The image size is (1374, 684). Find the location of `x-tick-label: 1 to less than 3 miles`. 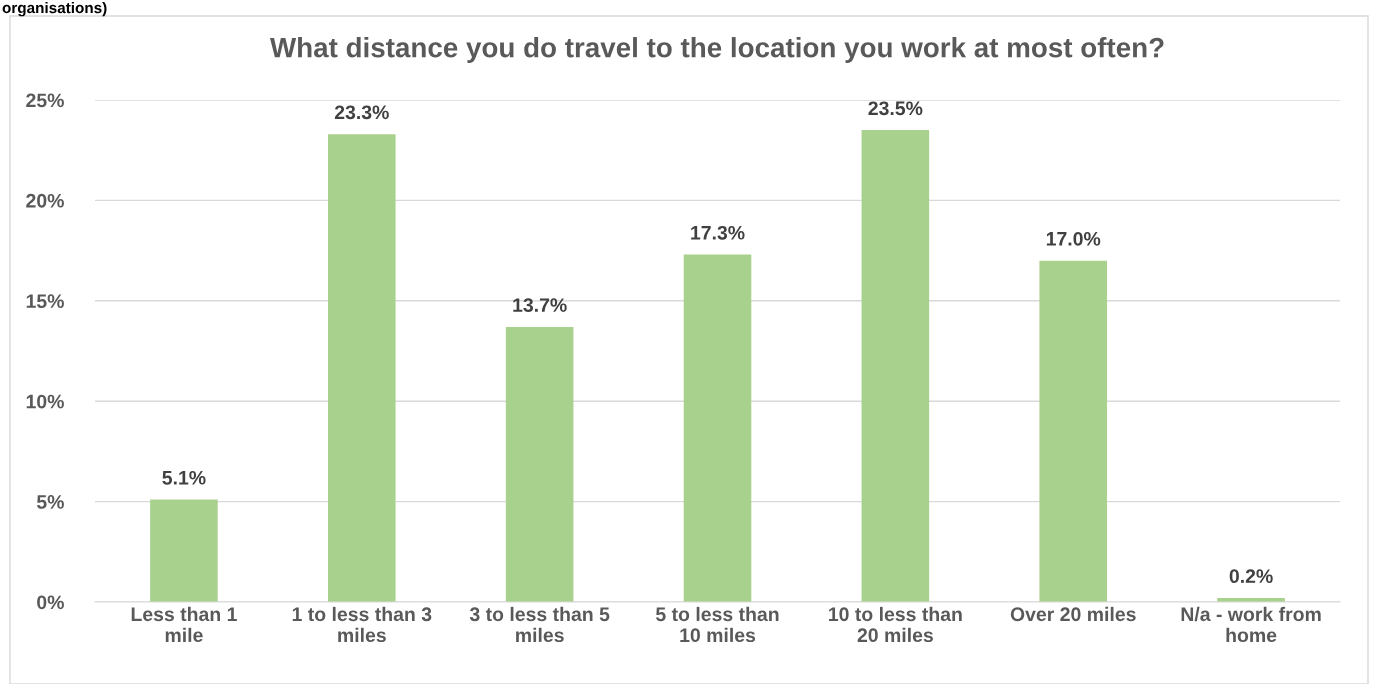

x-tick-label: 1 to less than 3 miles is located at coordinates (362, 624).